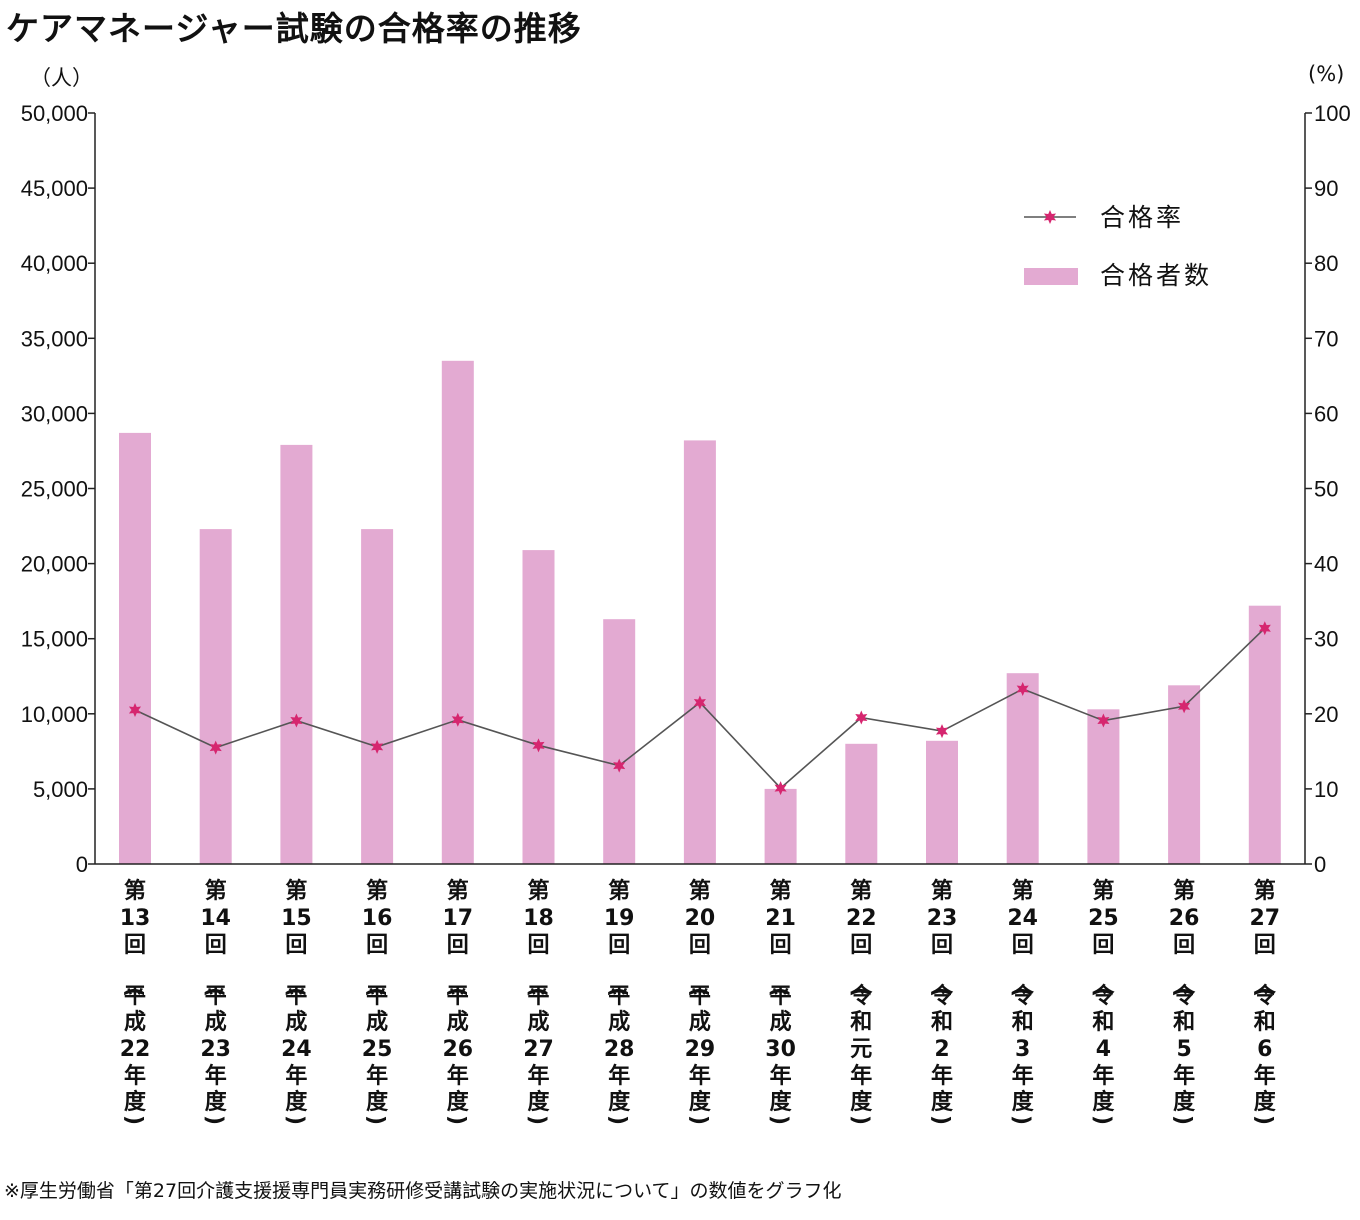  What do you see at coordinates (54, 564) in the screenshot?
I see `left-tick-label-4: 20,000` at bounding box center [54, 564].